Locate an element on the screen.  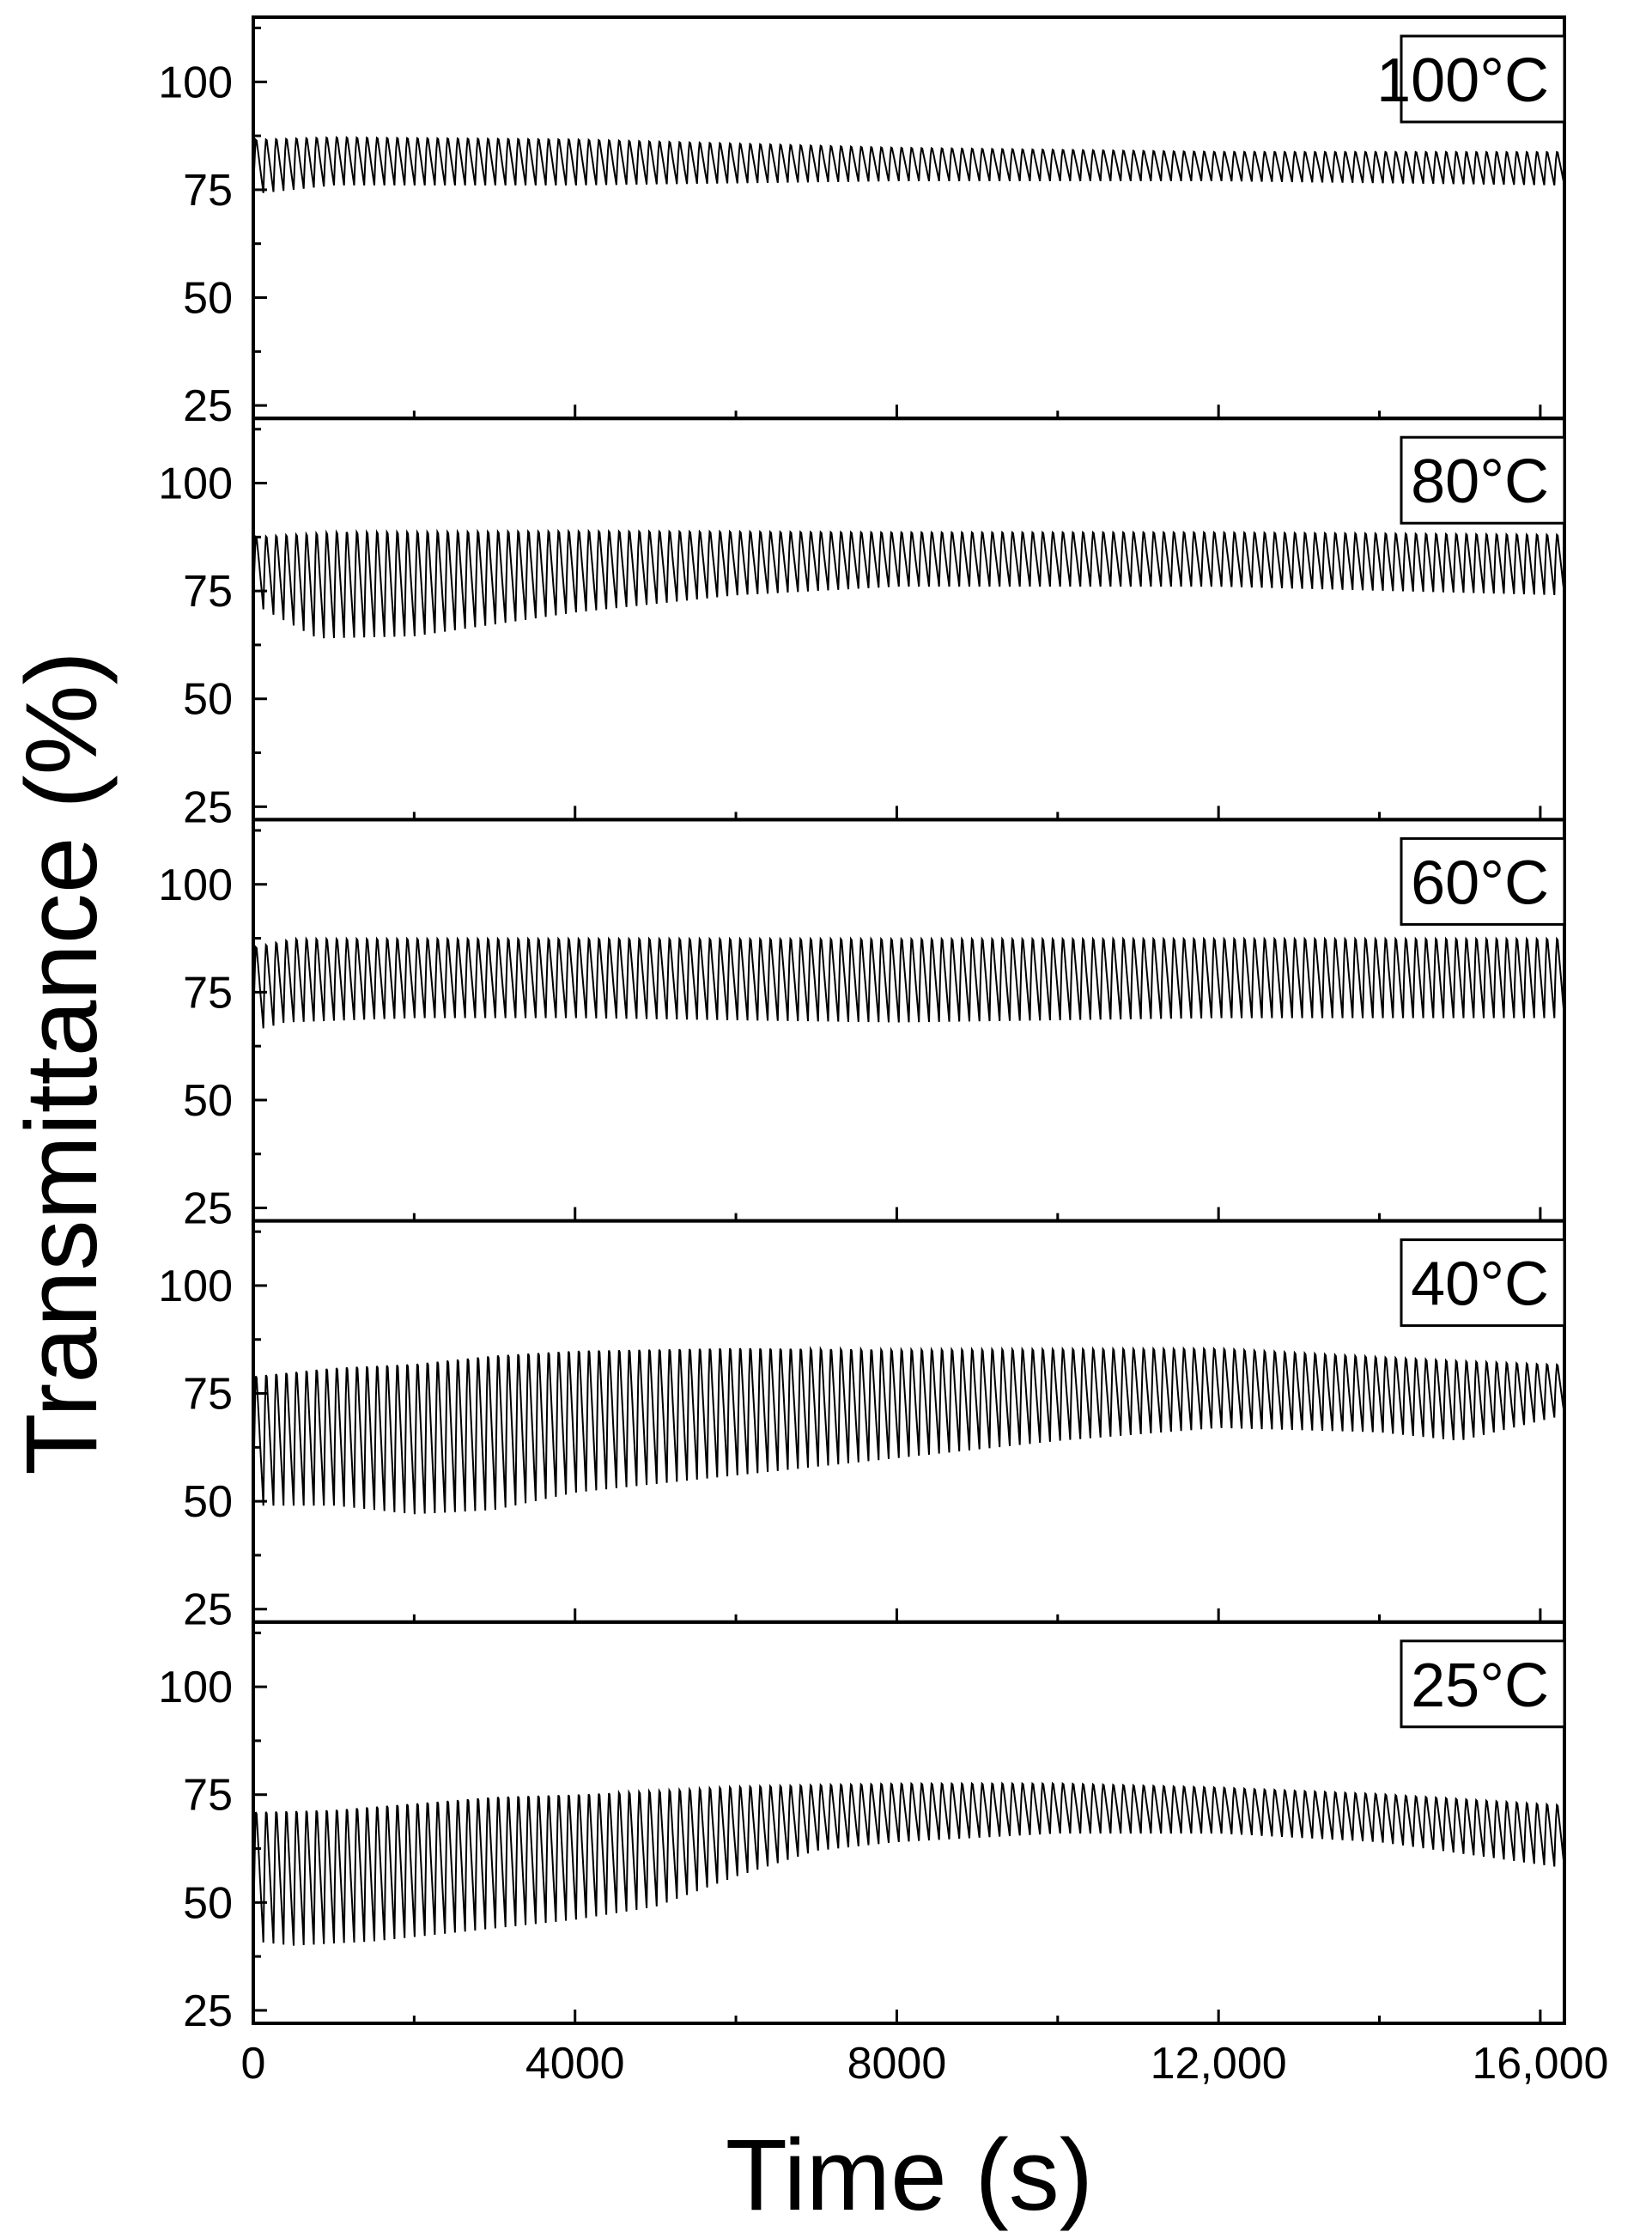
x-tick-label: 8000 is located at coordinates (897, 2064).